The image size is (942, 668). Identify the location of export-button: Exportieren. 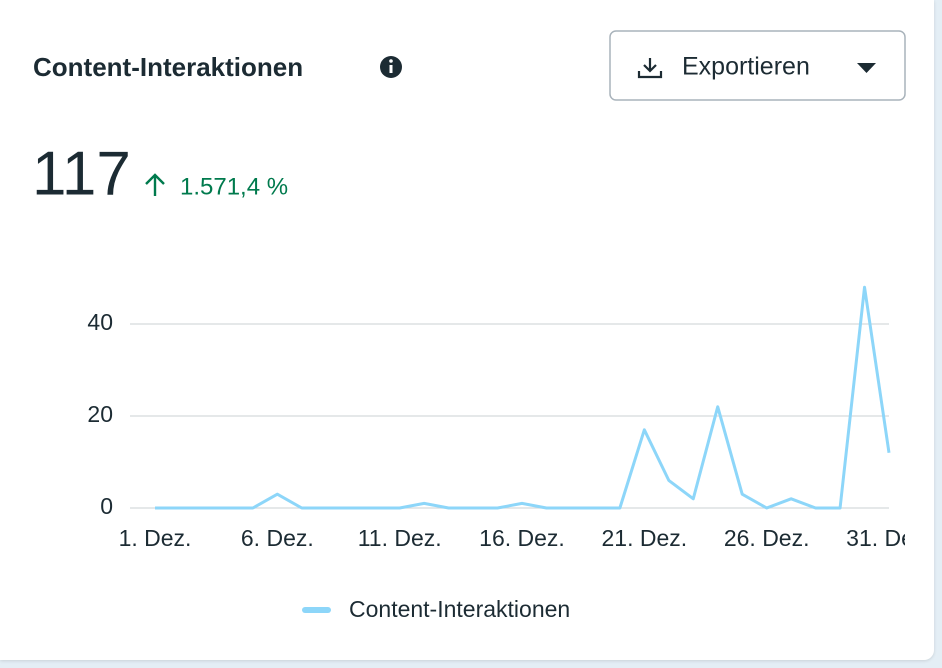
(757, 65).